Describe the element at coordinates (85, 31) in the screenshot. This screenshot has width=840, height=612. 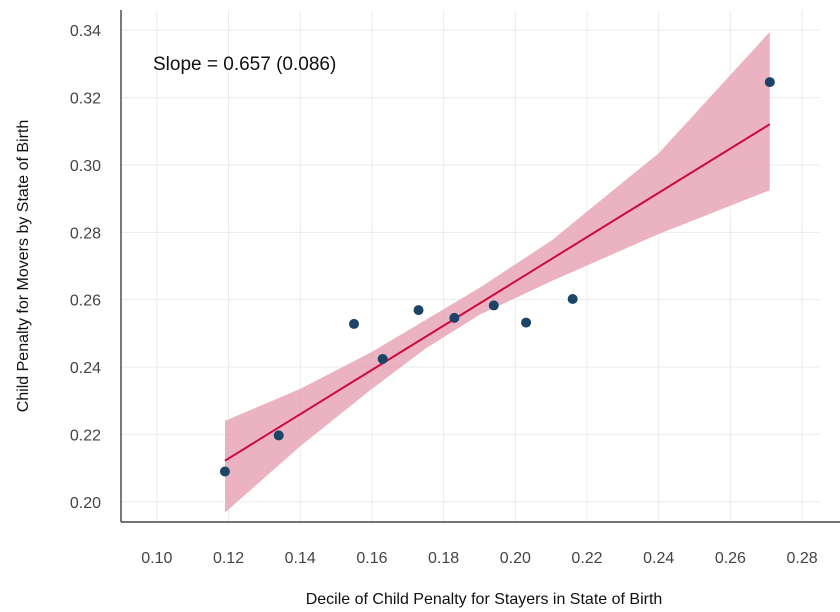
I see `y-tick-label: 0.34` at that location.